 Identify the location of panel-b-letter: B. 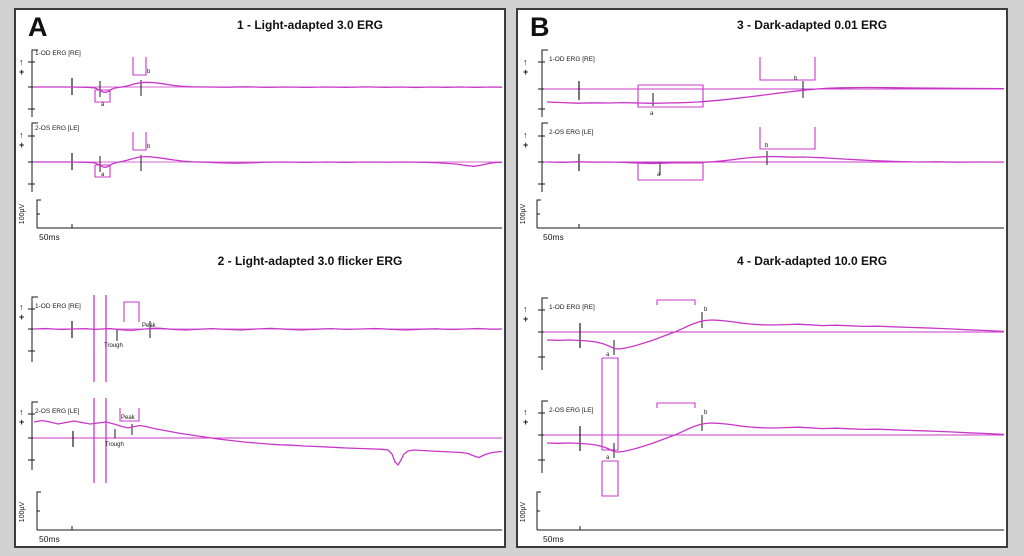
(540, 27).